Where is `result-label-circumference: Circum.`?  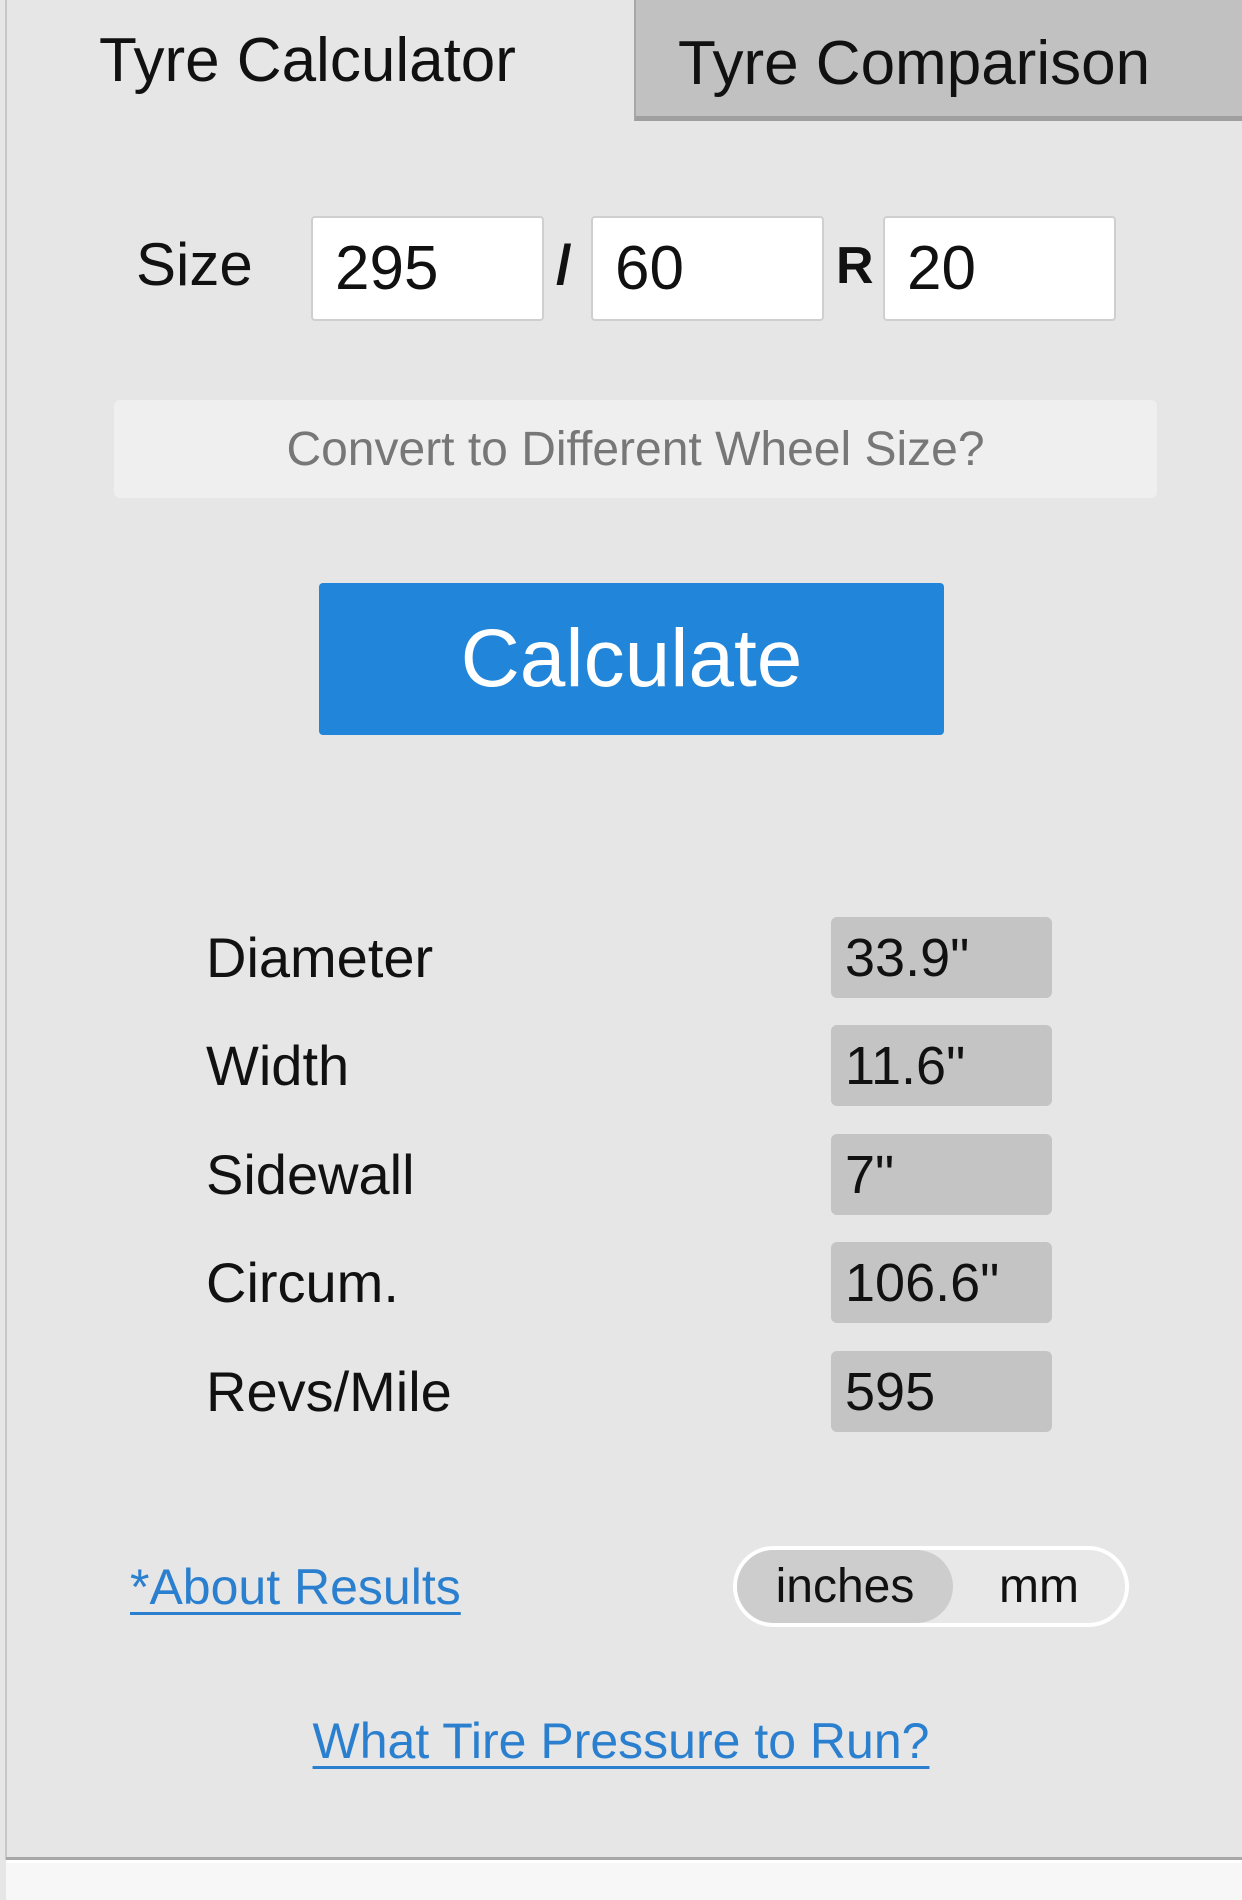
result-label-circumference: Circum. is located at coordinates (302, 1282).